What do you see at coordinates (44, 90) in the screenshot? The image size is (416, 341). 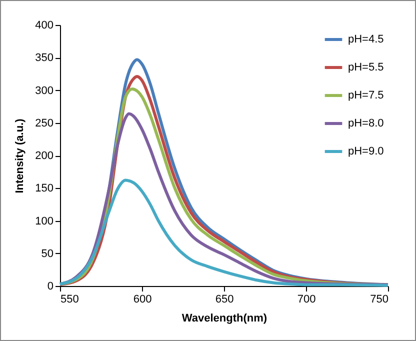 I see `y-tick-label: 300` at bounding box center [44, 90].